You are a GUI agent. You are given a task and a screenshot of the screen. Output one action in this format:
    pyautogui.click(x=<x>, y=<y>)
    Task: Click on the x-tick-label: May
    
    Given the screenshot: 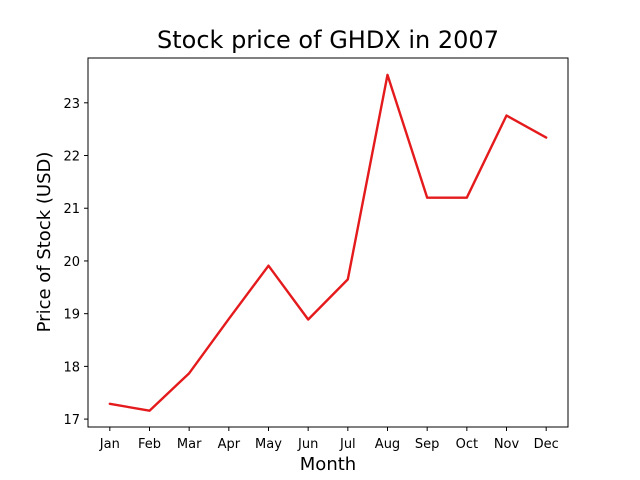 What is the action you would take?
    pyautogui.click(x=268, y=444)
    